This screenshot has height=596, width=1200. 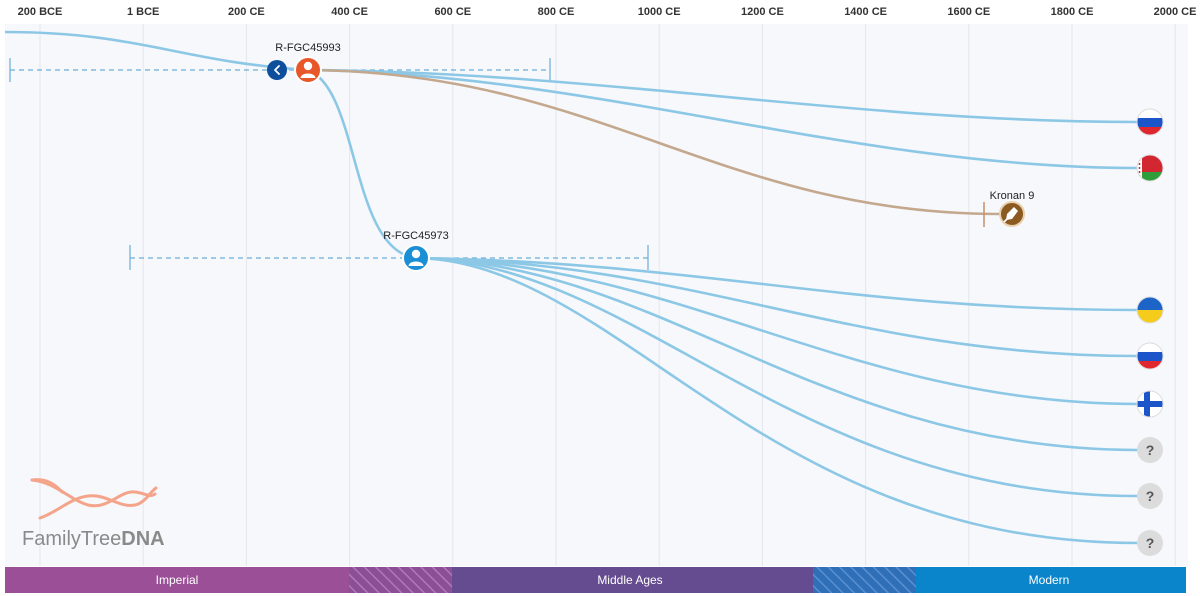 I want to click on ukraine-flag-icon, so click(x=1150, y=310).